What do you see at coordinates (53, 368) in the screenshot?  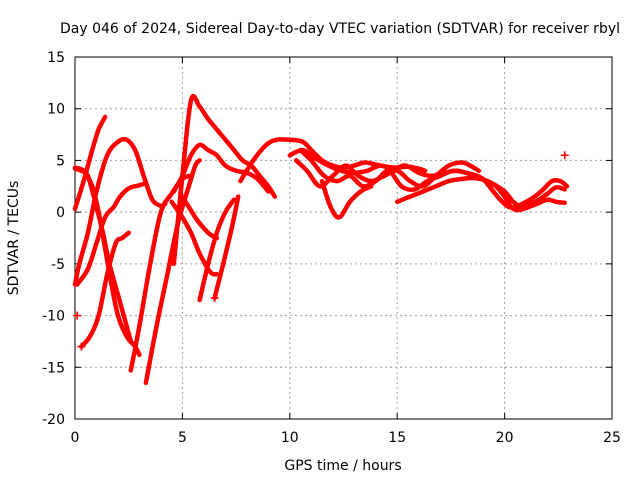 I see `y-tick-label: -15` at bounding box center [53, 368].